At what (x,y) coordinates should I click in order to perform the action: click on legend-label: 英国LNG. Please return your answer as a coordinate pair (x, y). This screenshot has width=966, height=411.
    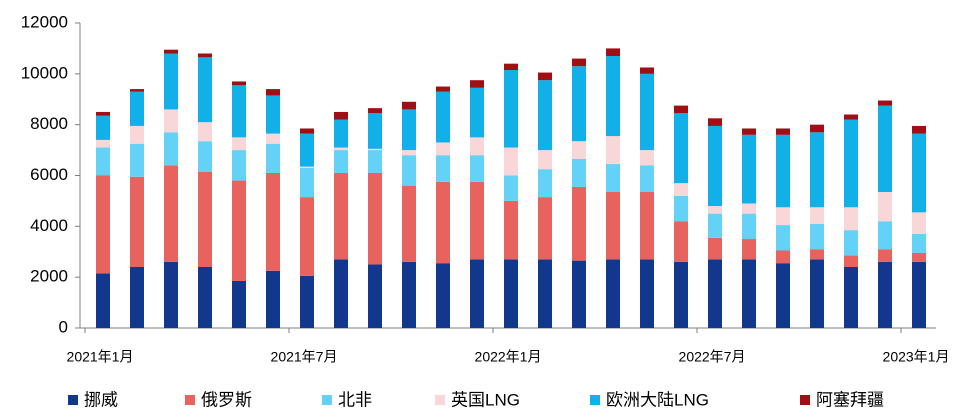
    Looking at the image, I should click on (485, 399).